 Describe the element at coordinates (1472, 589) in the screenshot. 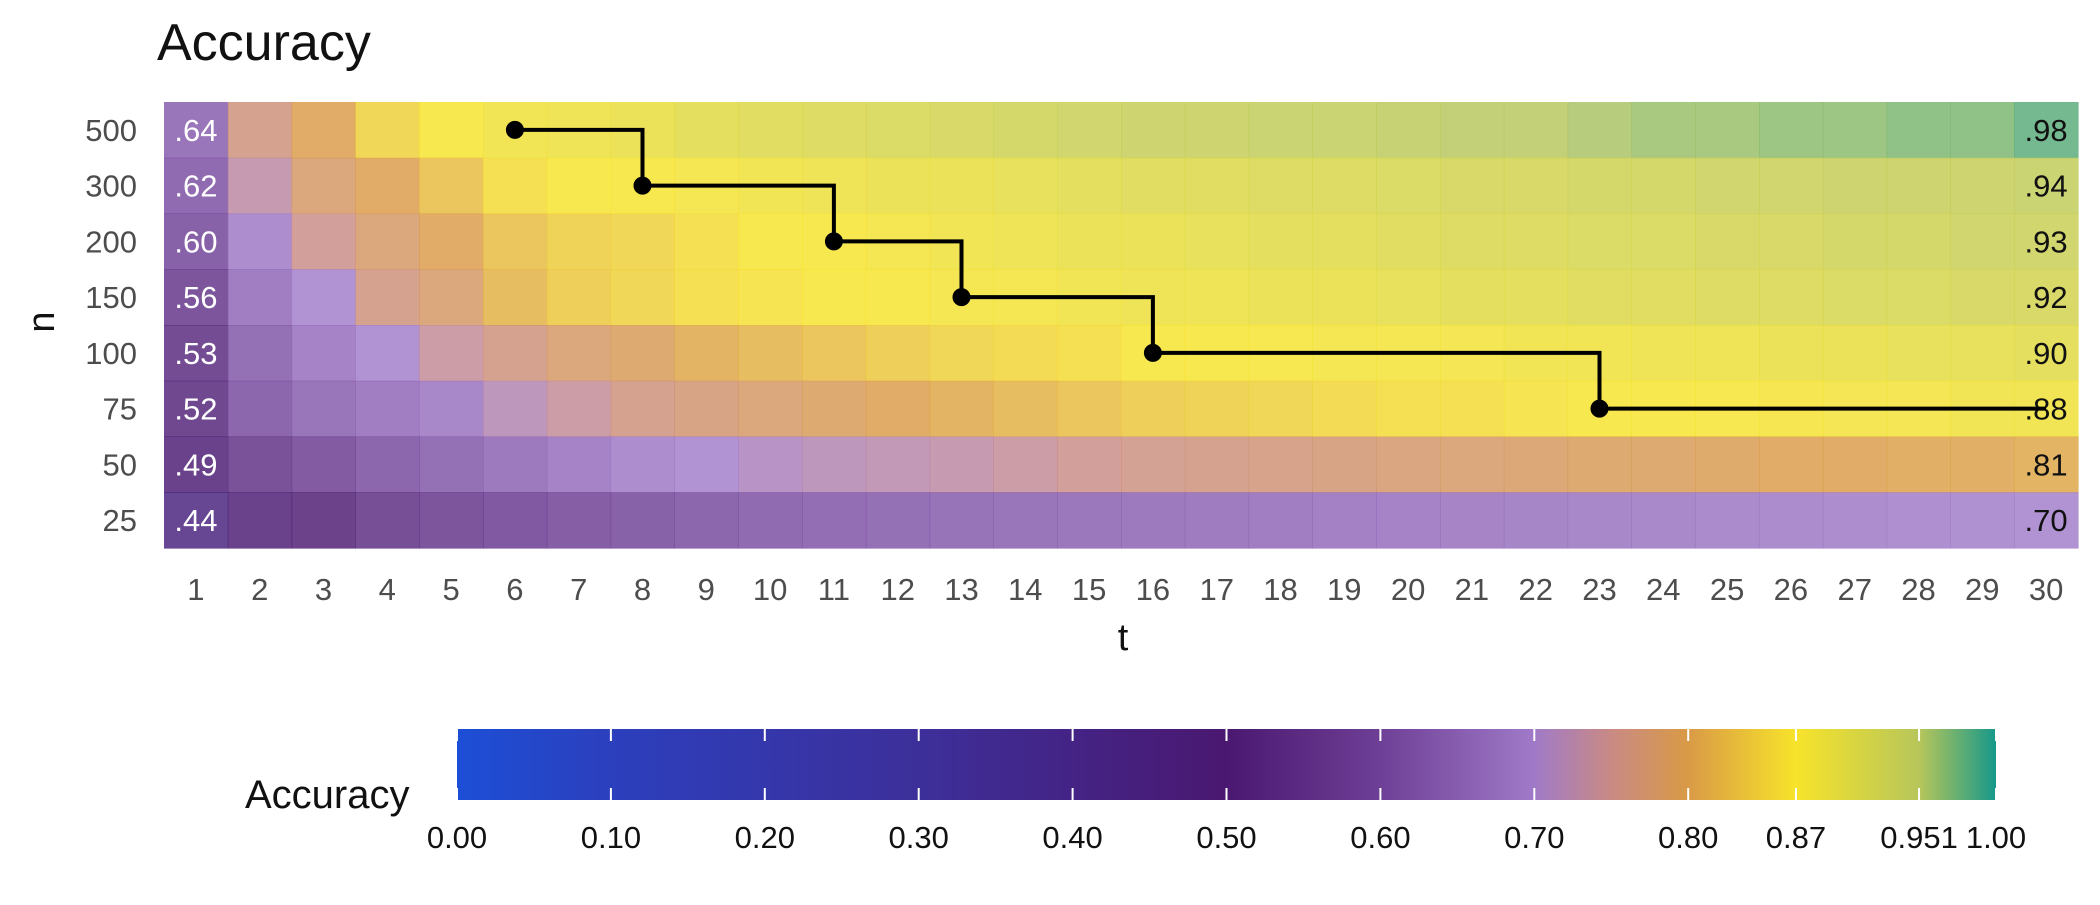

I see `x-tick-label: 21` at that location.